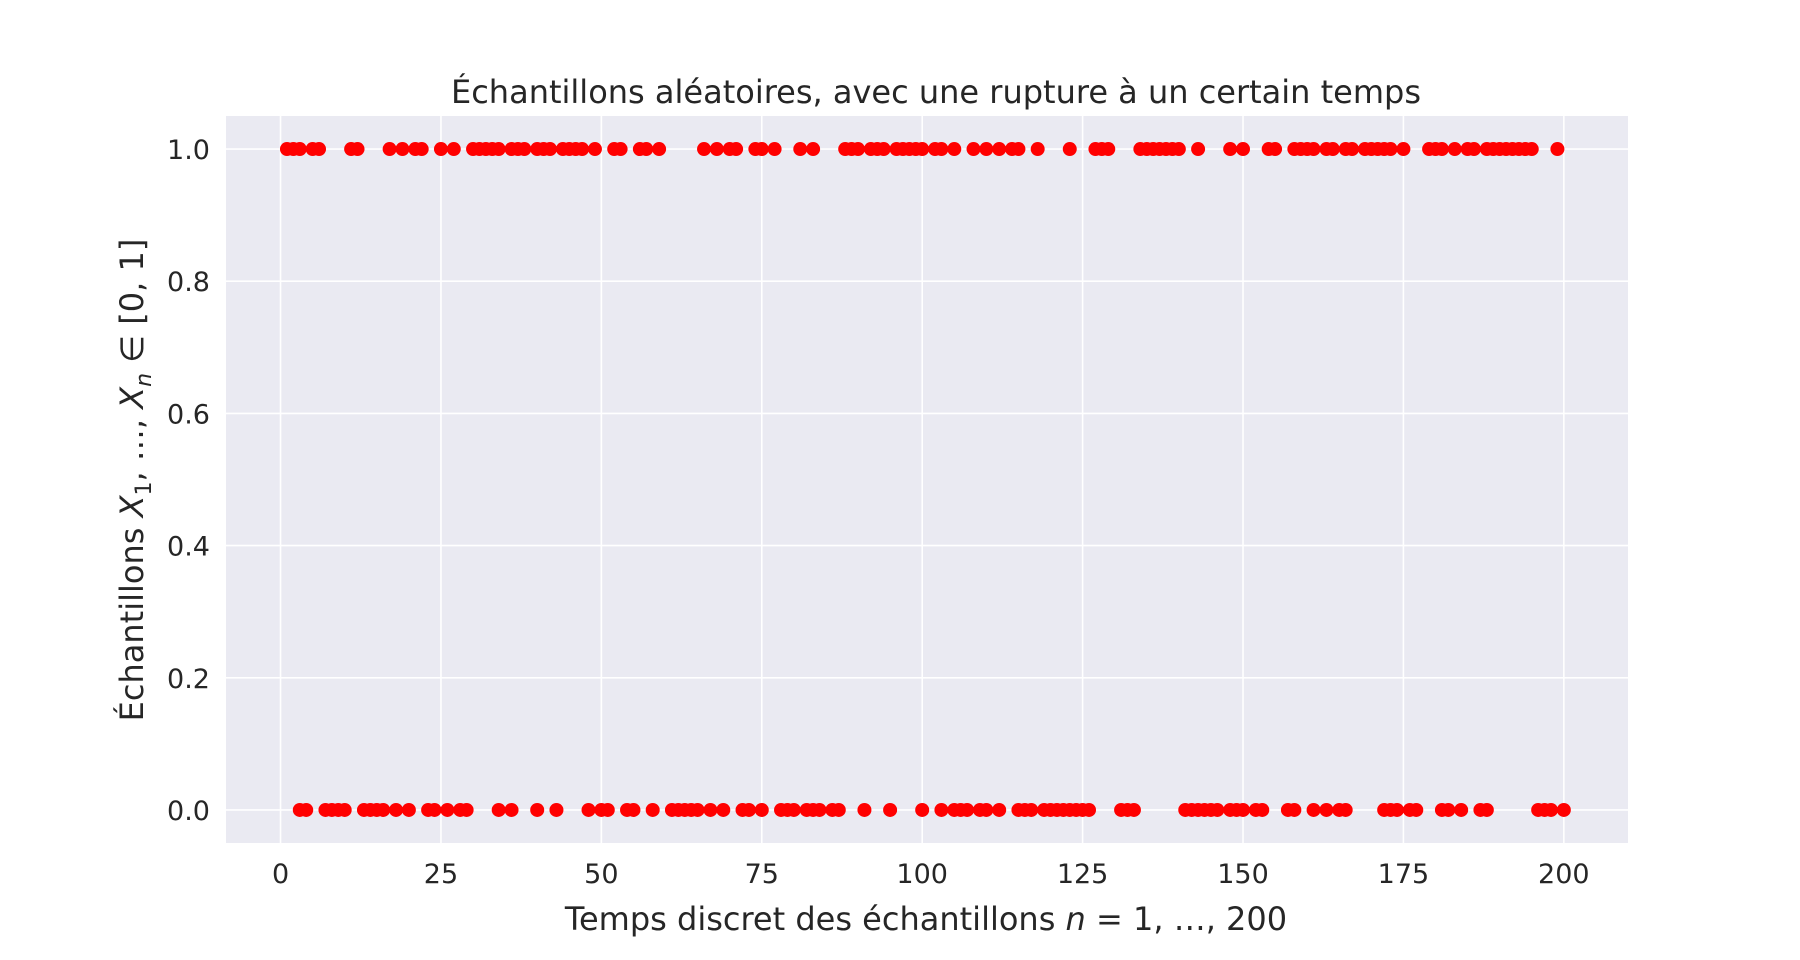  Describe the element at coordinates (188, 481) in the screenshot. I see `y-tick-labels: 0.0 0.2 0.4 0.6 0.8 1.0` at that location.